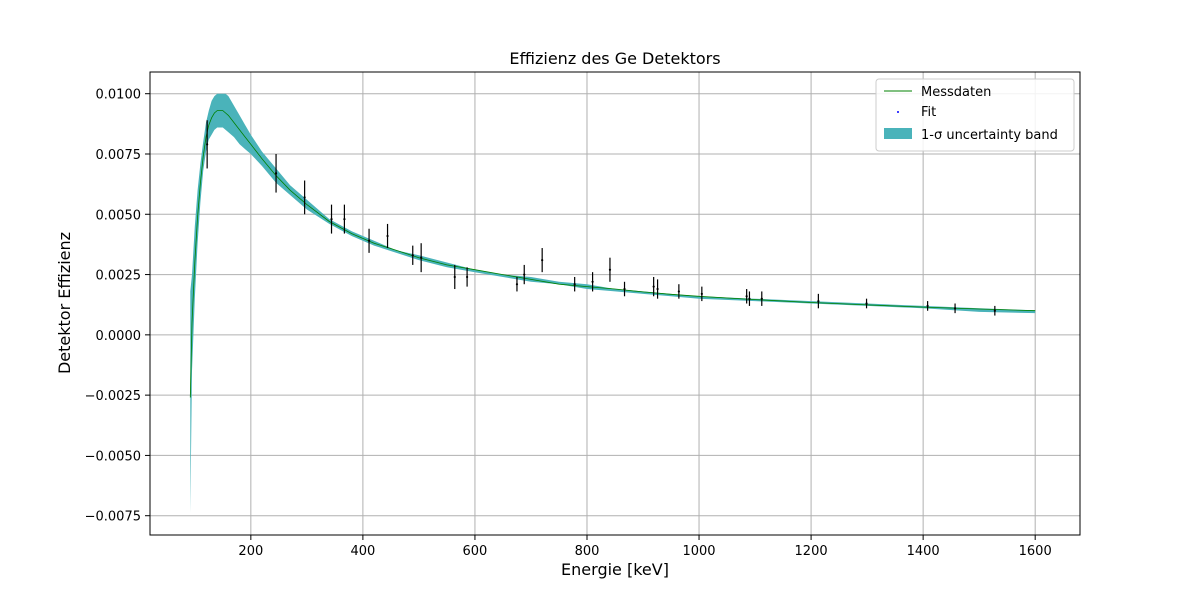  Describe the element at coordinates (989, 135) in the screenshot. I see `legend-label-uncertainty-band: 1-σ uncertainty band` at that location.